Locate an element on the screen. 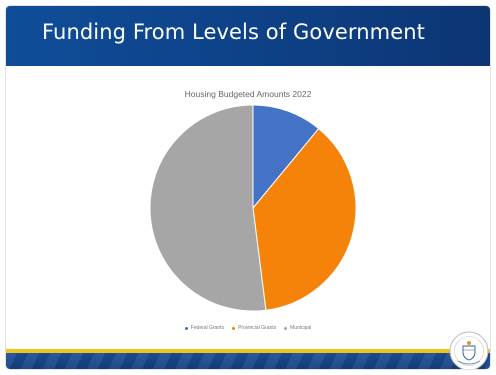  pie-slice-federal-grants is located at coordinates (286, 157).